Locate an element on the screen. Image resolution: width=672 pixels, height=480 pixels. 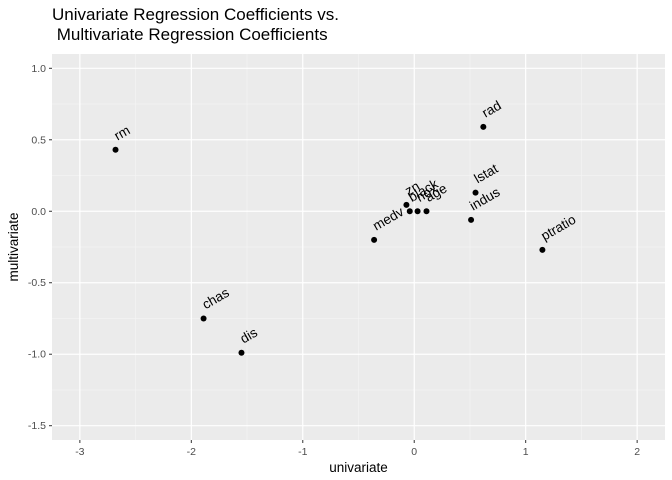
point-rm is located at coordinates (115, 149).